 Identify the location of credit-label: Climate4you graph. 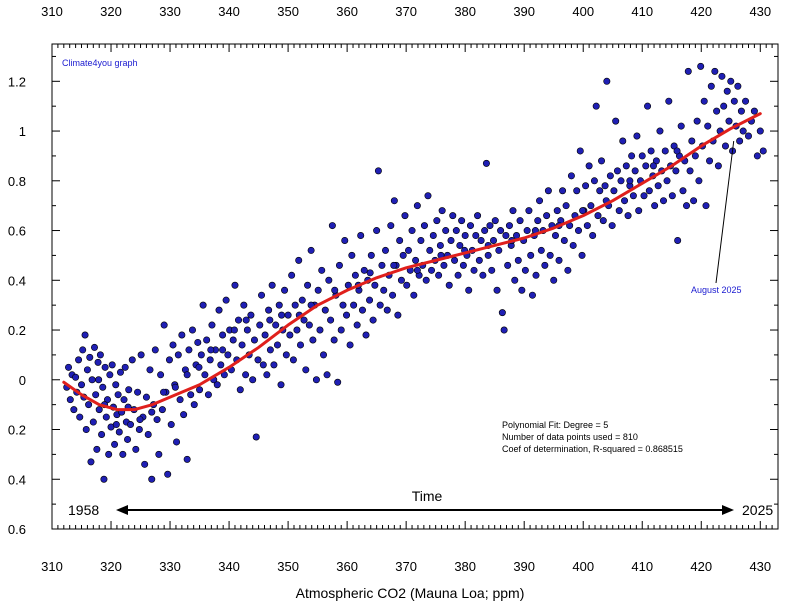
(100, 63).